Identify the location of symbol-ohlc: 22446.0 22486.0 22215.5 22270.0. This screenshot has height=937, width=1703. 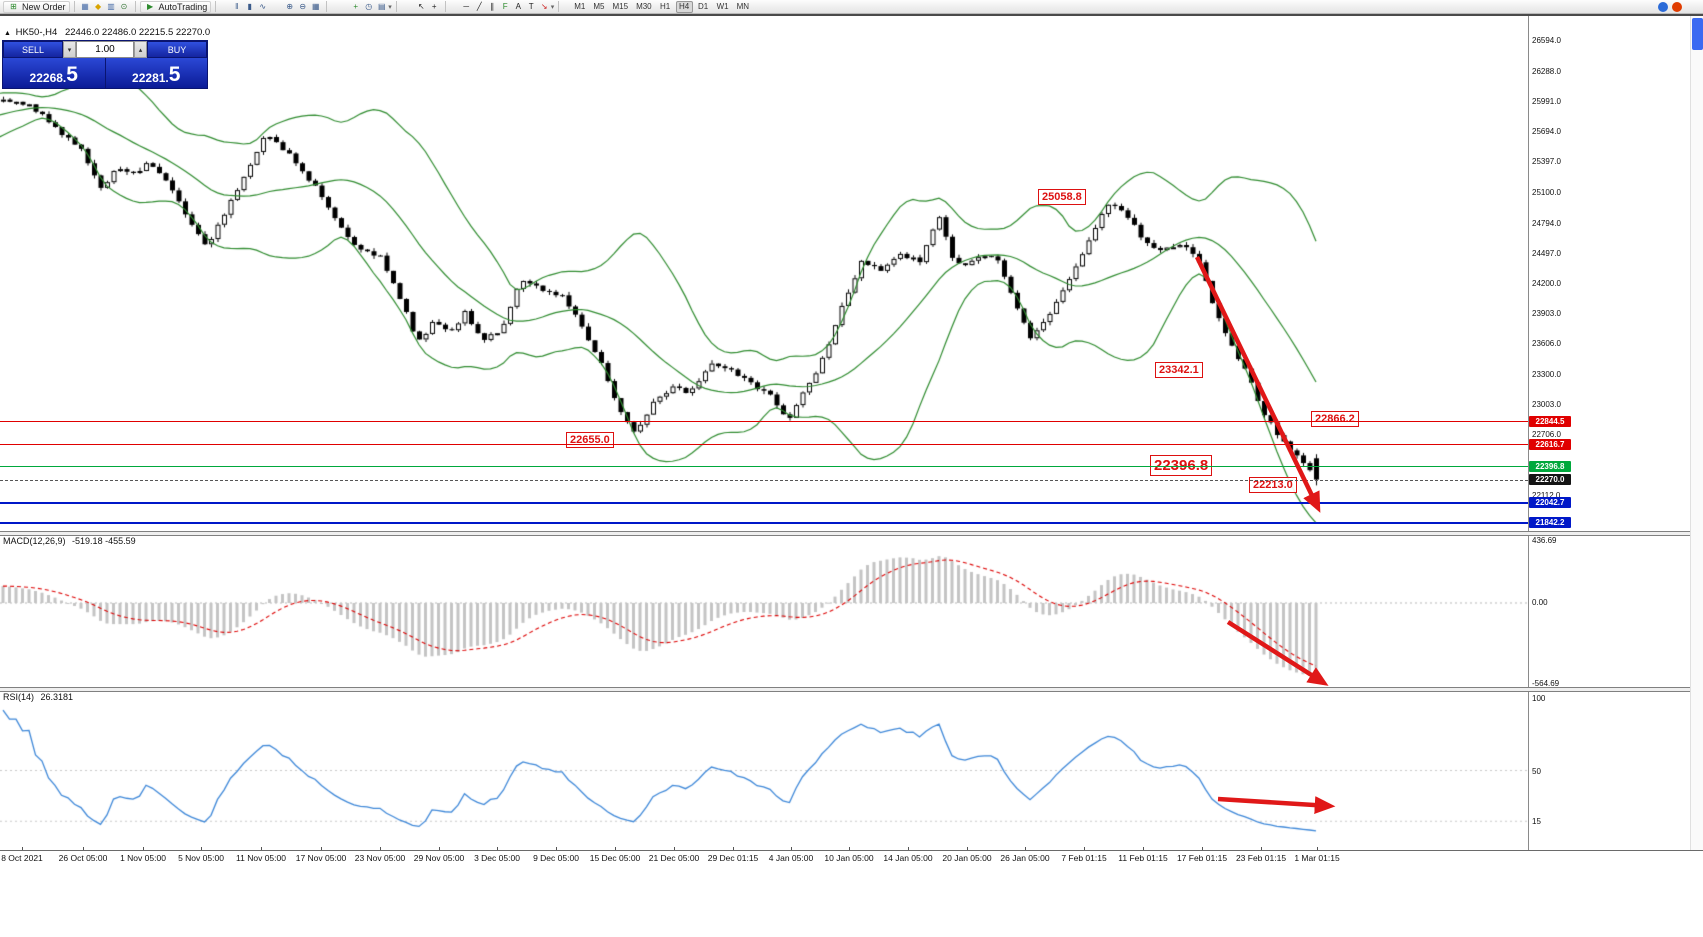
(137, 32).